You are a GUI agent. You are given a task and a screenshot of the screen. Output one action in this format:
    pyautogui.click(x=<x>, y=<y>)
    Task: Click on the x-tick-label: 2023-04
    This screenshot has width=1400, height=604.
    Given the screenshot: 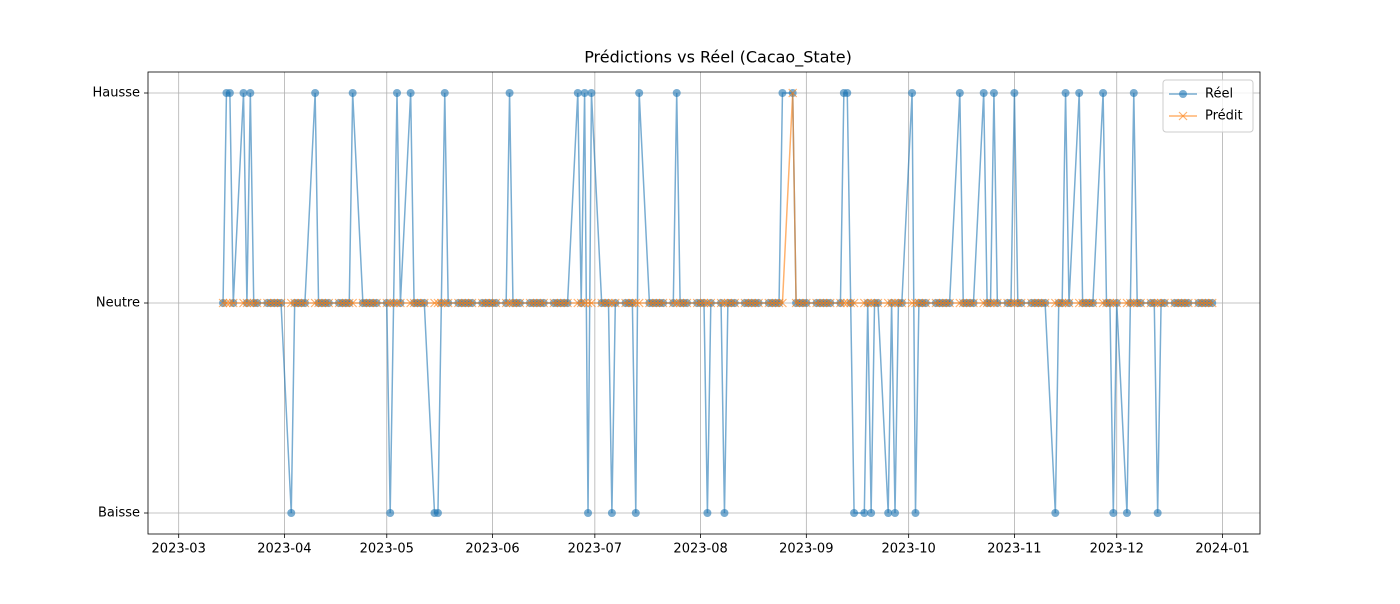 What is the action you would take?
    pyautogui.click(x=284, y=549)
    